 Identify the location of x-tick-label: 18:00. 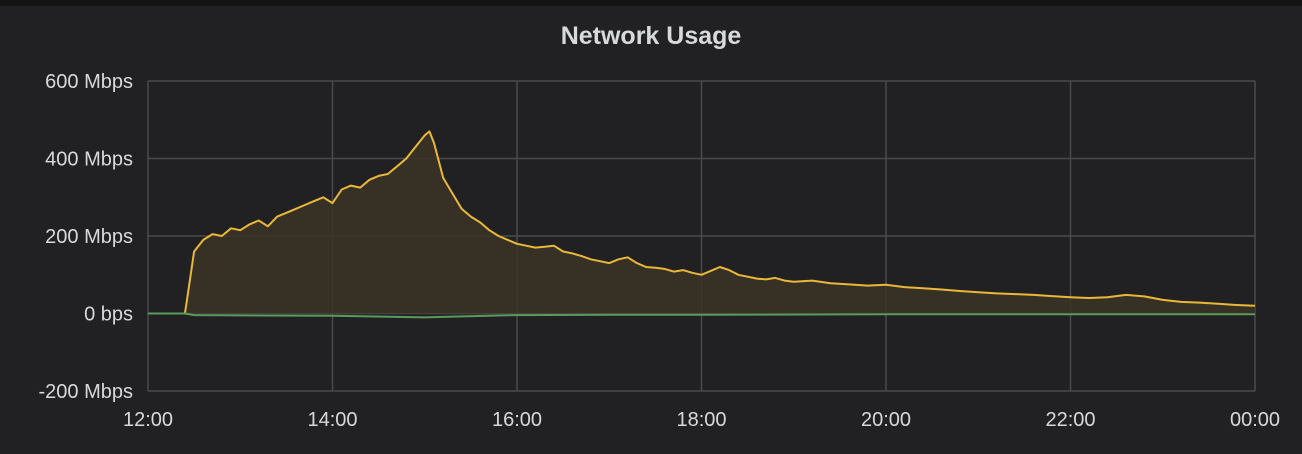
(701, 420).